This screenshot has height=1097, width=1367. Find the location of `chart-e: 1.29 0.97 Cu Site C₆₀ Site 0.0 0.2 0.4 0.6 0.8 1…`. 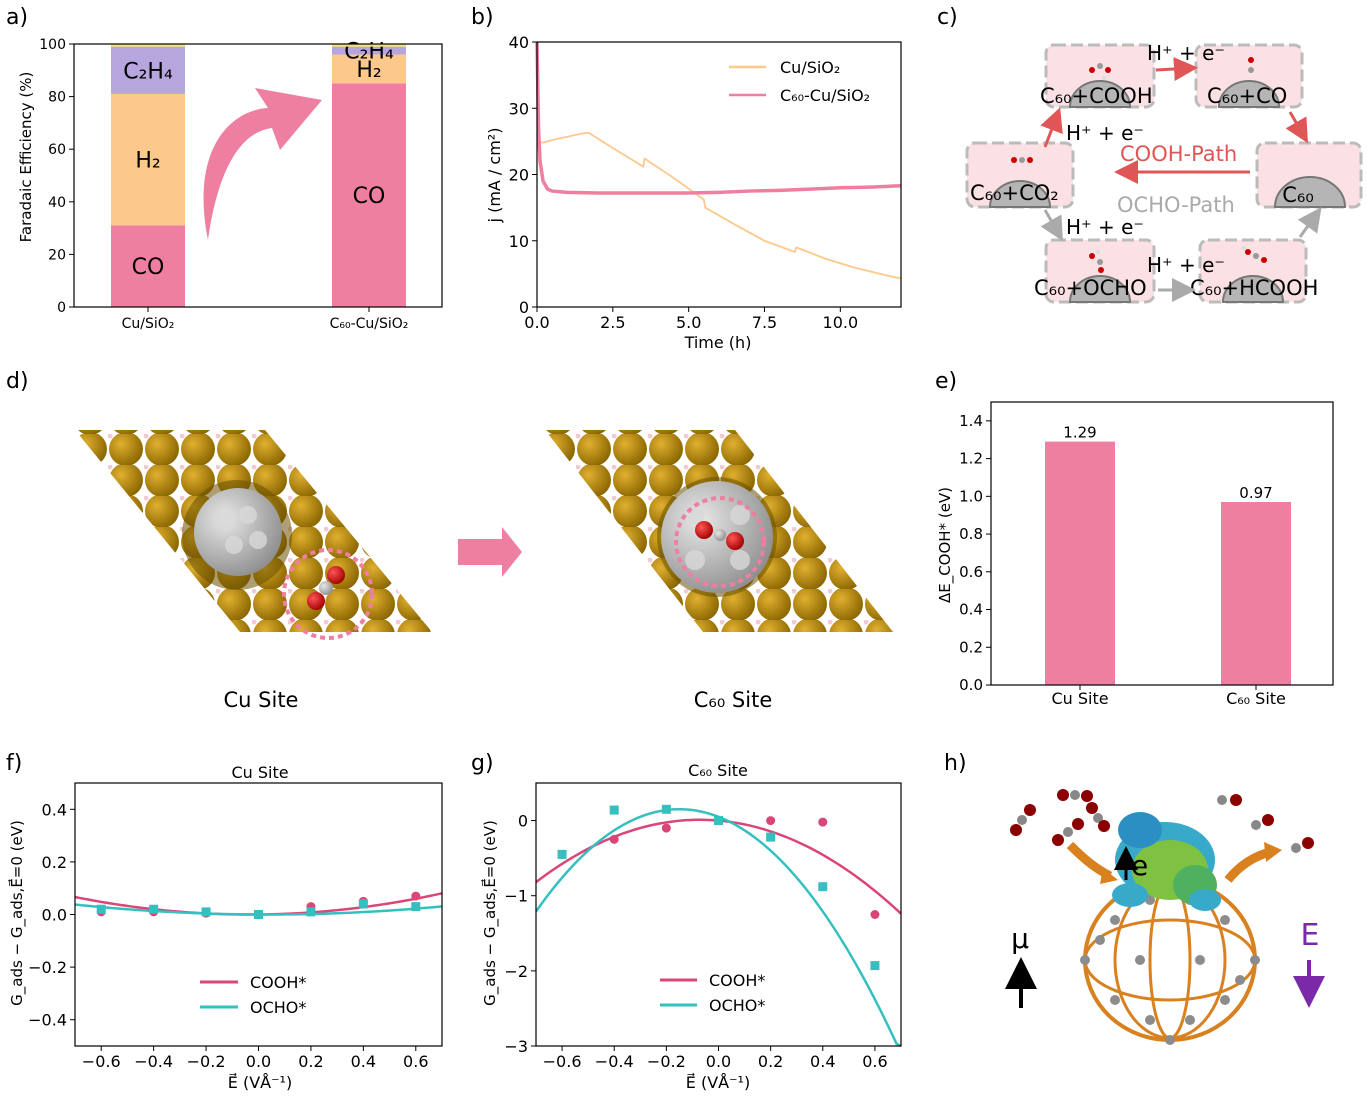

chart-e: 1.29 0.97 Cu Site C₆₀ Site 0.0 0.2 0.4 0.6 0.8 1… is located at coordinates (1135, 554).